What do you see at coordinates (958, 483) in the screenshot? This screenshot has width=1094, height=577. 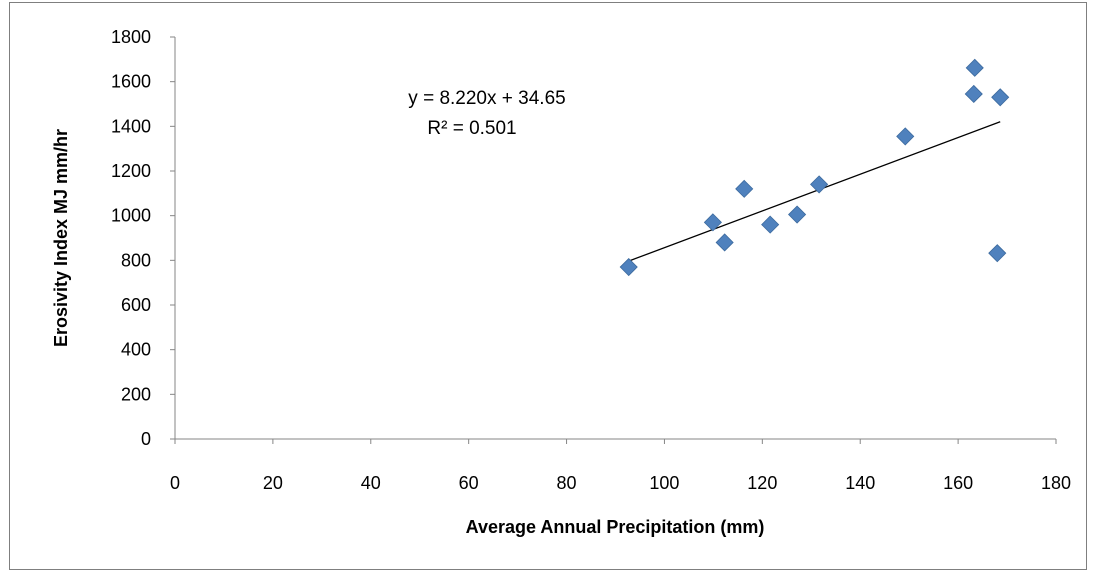 I see `x-tick-label: 160` at bounding box center [958, 483].